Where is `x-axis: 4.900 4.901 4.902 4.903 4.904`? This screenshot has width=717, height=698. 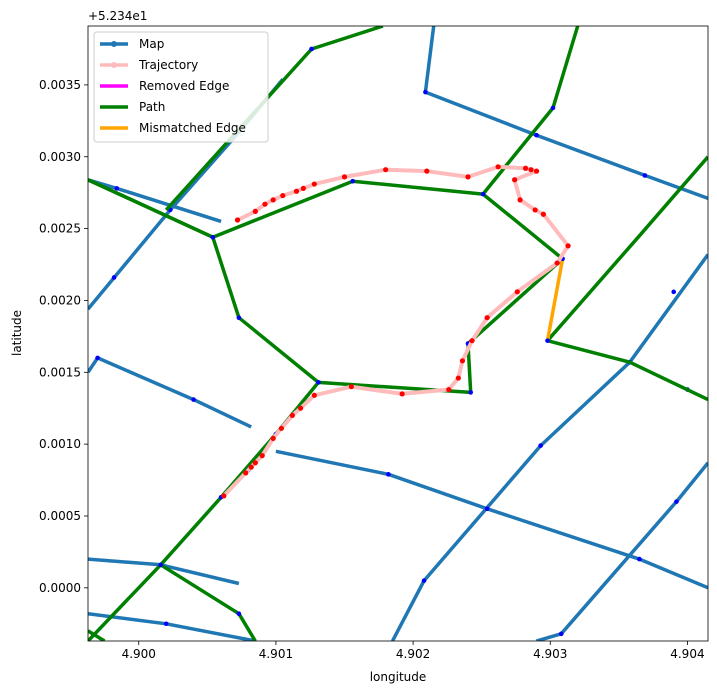
x-axis: 4.900 4.901 4.902 4.903 4.904 is located at coordinates (413, 651).